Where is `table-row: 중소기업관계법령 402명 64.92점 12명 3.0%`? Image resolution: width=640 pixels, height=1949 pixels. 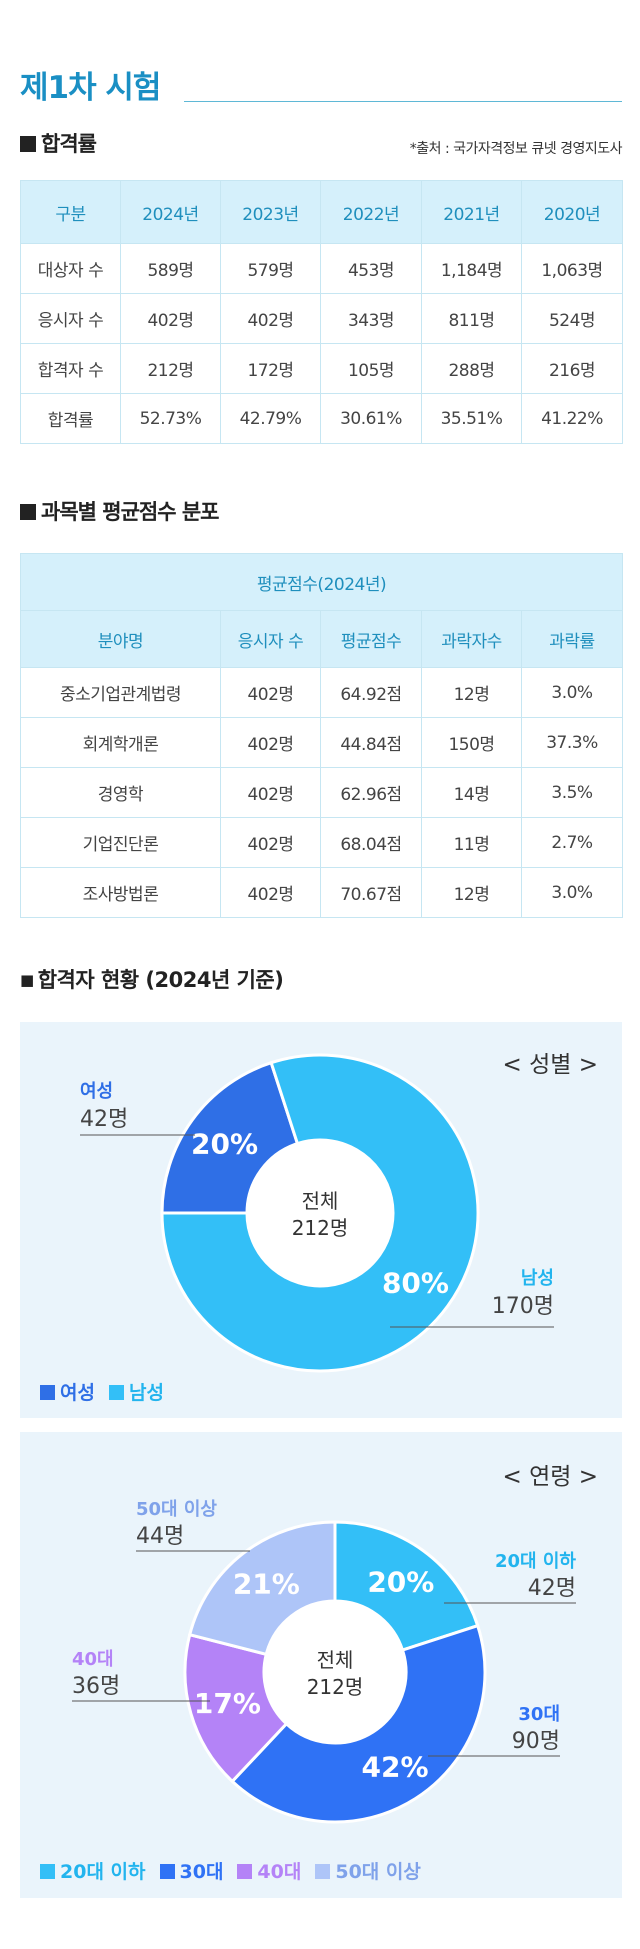 table-row: 중소기업관계법령 402명 64.92점 12명 3.0% is located at coordinates (321, 692).